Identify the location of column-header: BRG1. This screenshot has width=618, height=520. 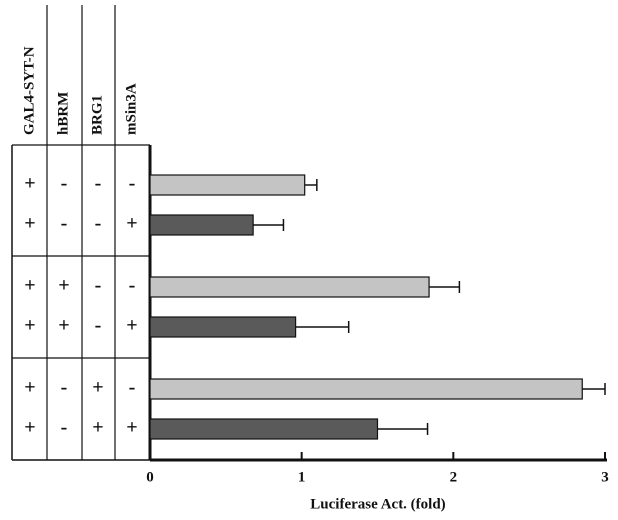
(97, 115).